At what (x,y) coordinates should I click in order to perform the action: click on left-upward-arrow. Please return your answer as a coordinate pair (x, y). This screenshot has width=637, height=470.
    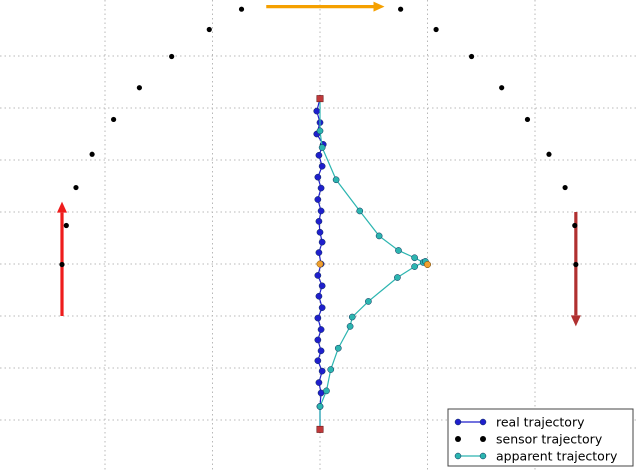
    Looking at the image, I should click on (62, 258).